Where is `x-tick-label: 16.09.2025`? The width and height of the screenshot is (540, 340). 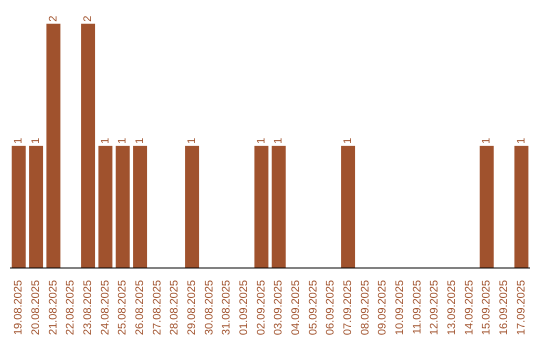
x-tick-label: 16.09.2025 is located at coordinates (504, 308).